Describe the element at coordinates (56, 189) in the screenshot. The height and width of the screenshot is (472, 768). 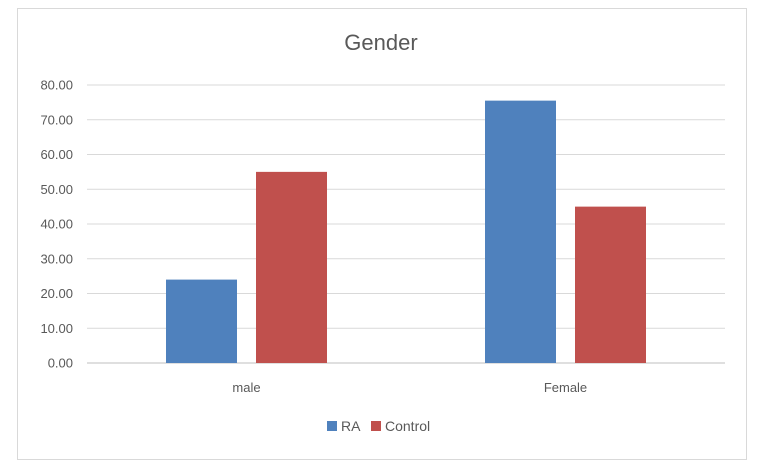
I see `y-tick-label: 50.00` at that location.